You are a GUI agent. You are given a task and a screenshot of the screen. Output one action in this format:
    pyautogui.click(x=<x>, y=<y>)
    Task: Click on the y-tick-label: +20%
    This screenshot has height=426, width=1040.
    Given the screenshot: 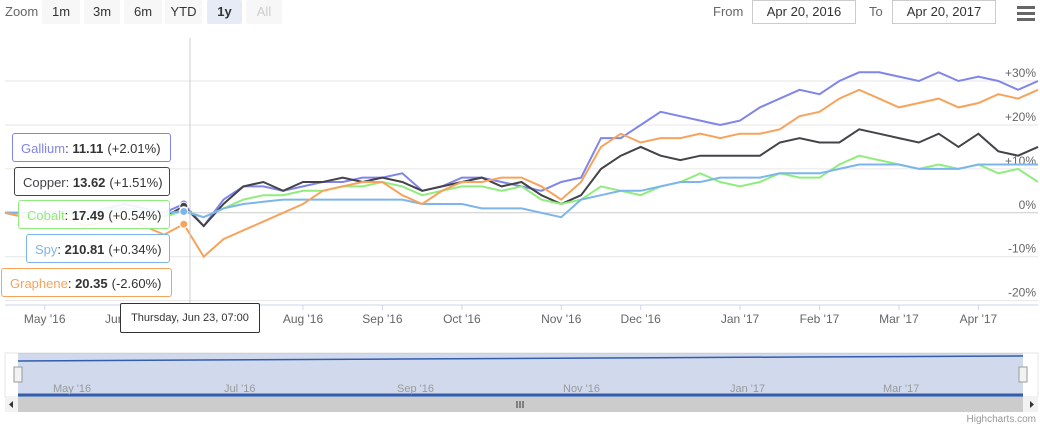 What is the action you would take?
    pyautogui.click(x=1020, y=117)
    